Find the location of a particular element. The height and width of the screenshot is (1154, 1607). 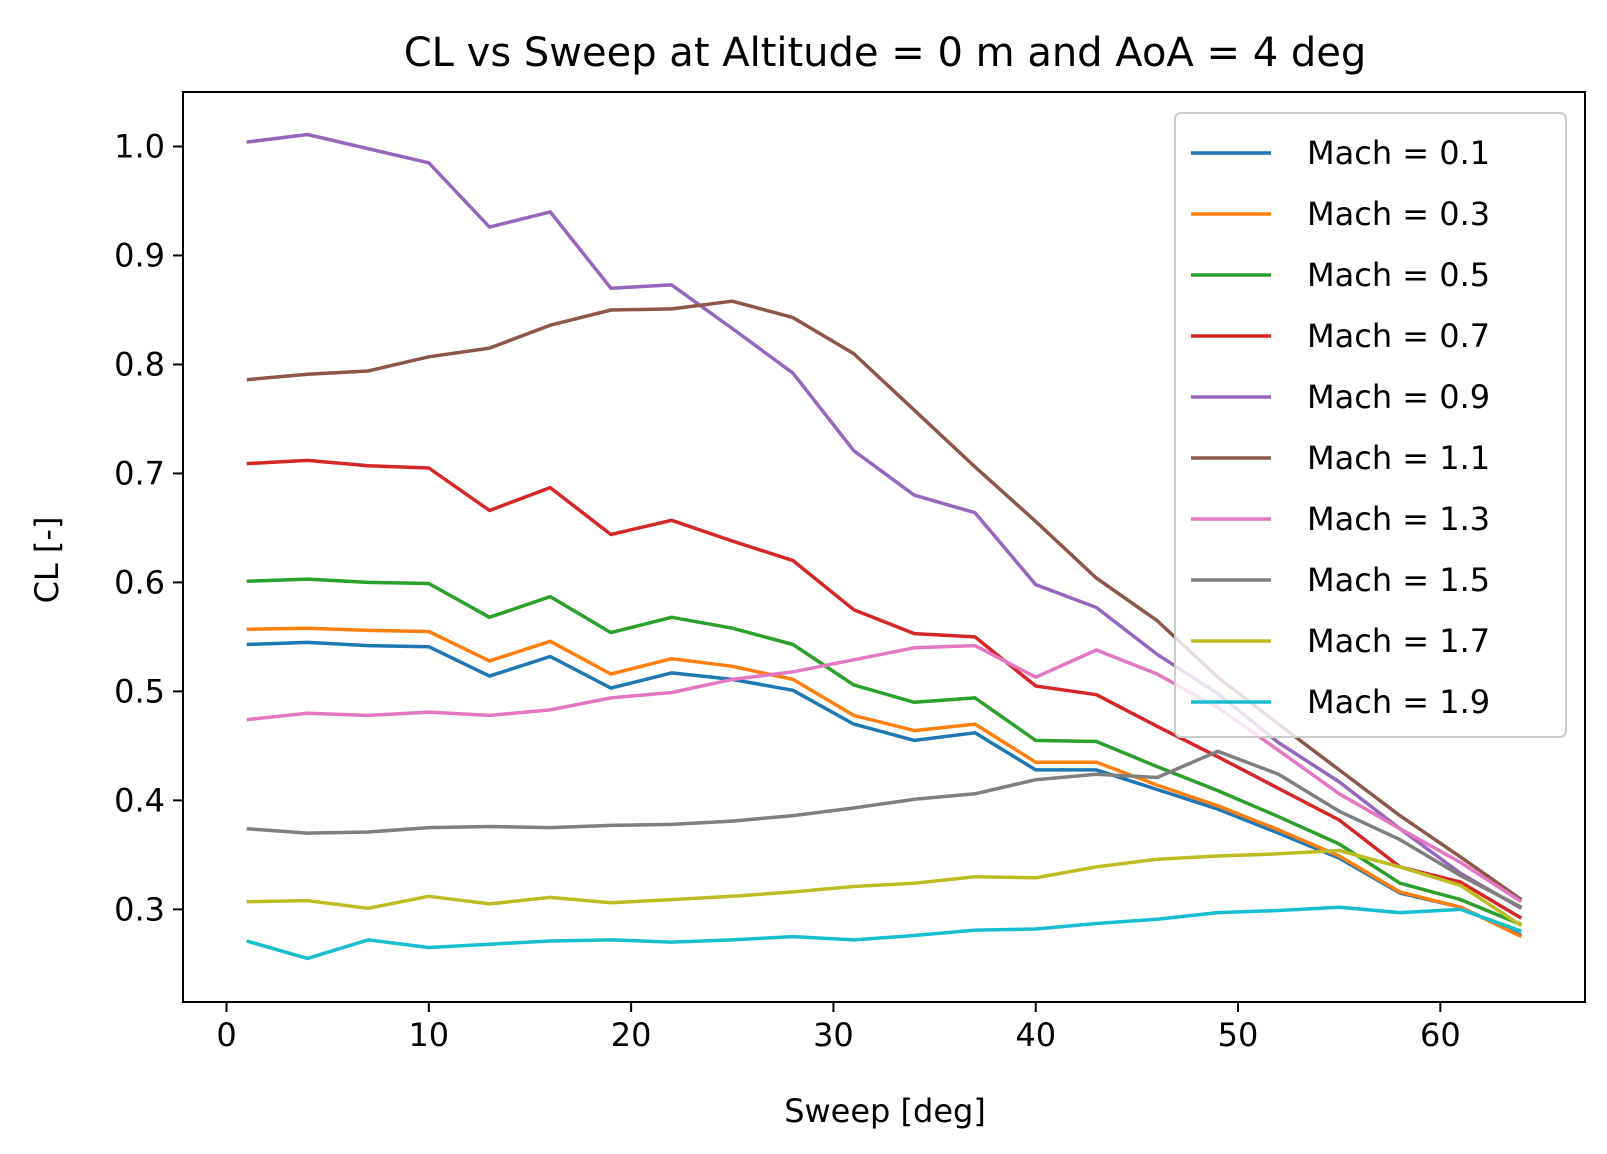

x-tick-label: 10 is located at coordinates (428, 1035).